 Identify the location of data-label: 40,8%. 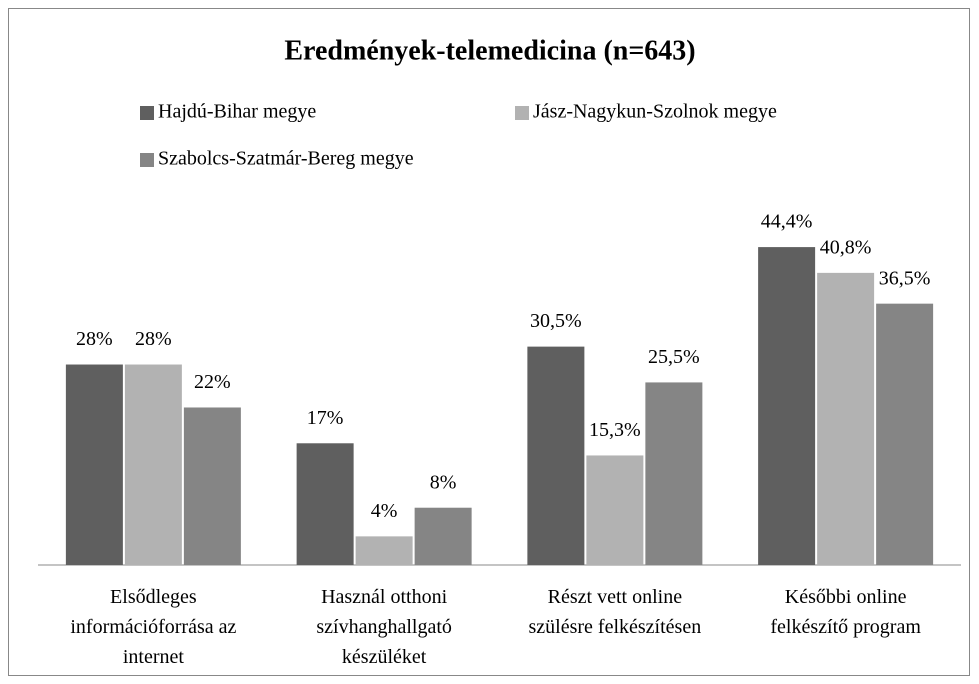
(846, 247).